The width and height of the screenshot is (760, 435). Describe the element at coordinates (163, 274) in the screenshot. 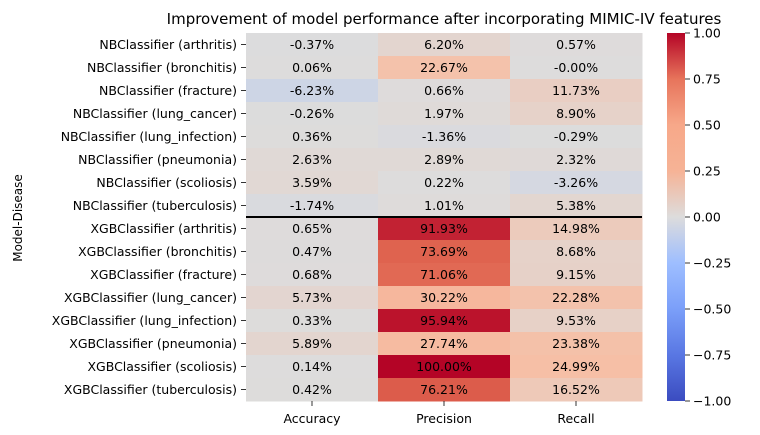

I see `row-tick-label: XGBClassifier (fracture)` at that location.